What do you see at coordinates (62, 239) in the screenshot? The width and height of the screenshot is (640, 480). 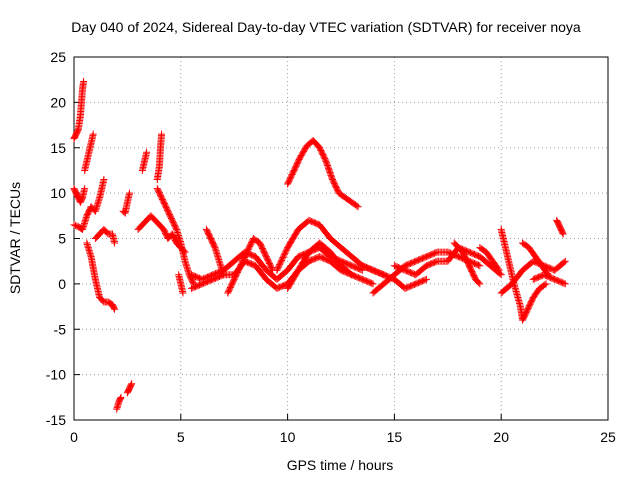 I see `y-tick-label: 5` at bounding box center [62, 239].